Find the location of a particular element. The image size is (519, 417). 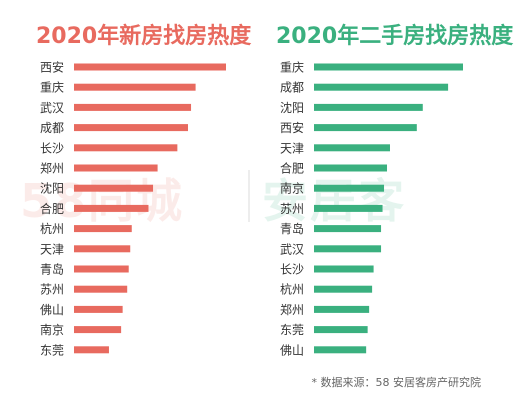

58-watermark-logo: 58同城 is located at coordinates (102, 201).